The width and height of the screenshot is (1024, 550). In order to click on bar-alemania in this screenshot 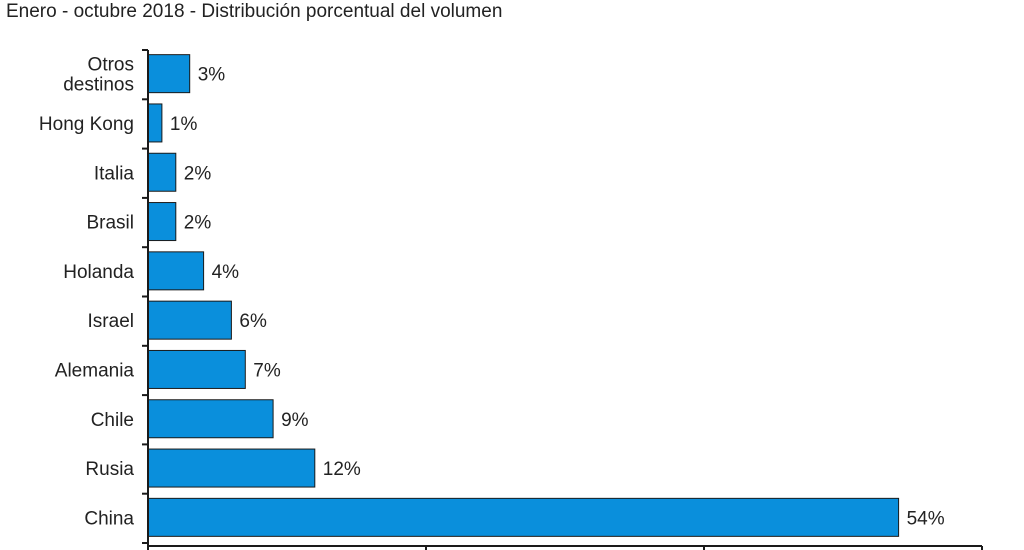, I will do `click(196, 369)`.